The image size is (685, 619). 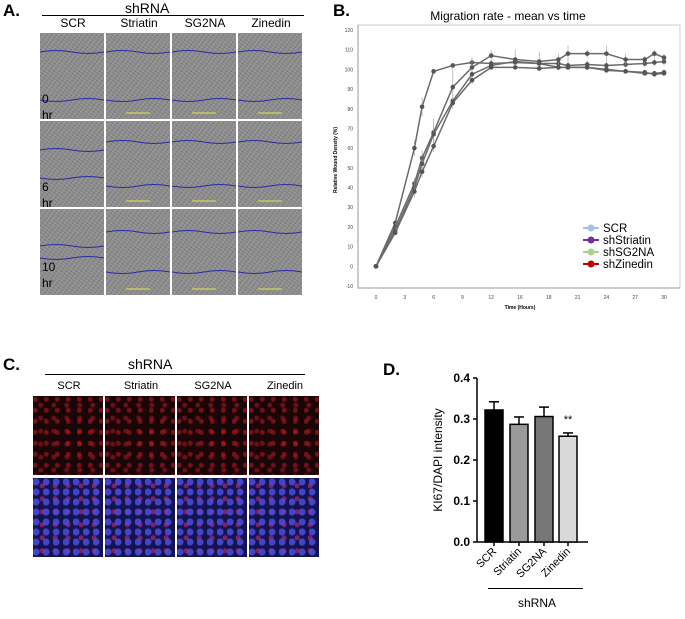 I want to click on y-tick-label: -10, so click(x=349, y=287).